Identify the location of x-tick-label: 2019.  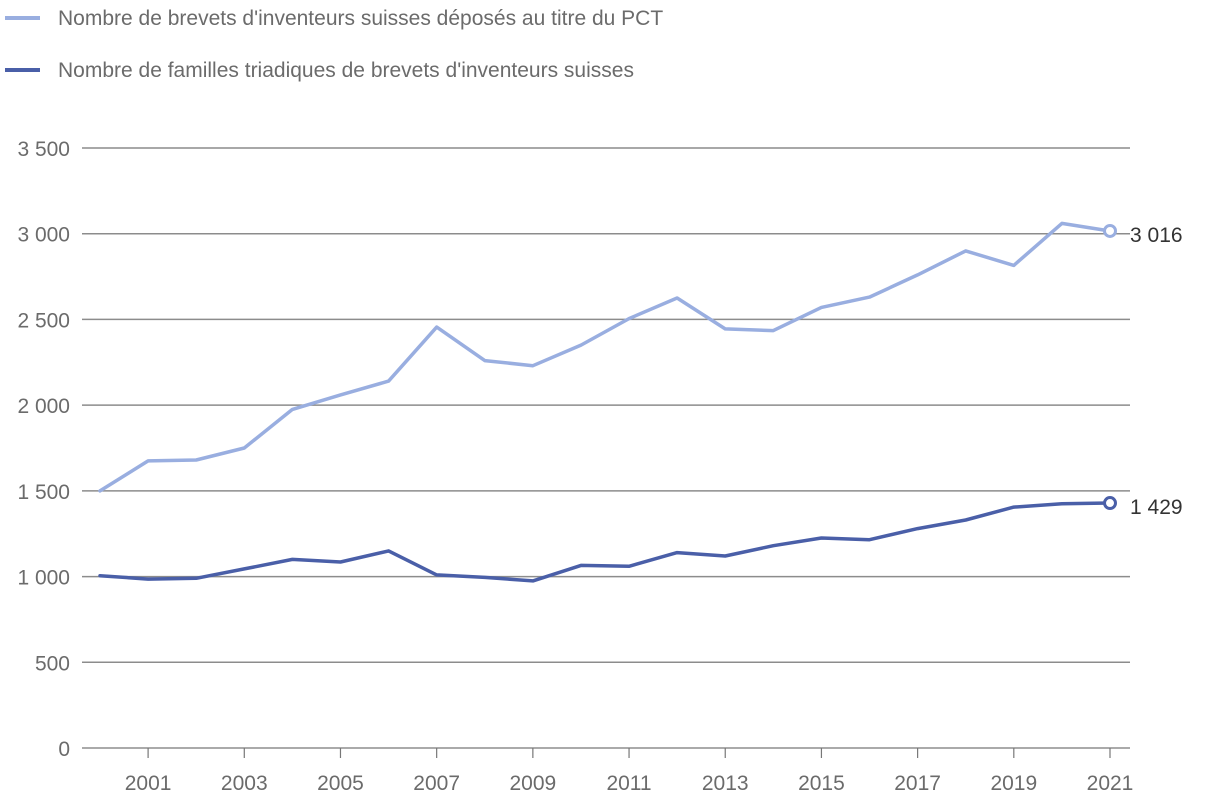
(1013, 783).